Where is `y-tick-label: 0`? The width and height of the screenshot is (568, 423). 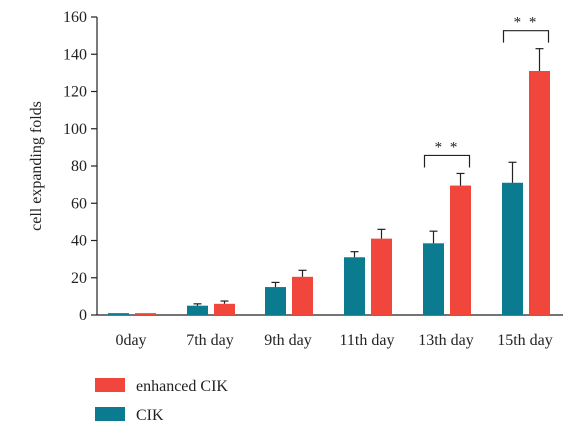
y-tick-label: 0 is located at coordinates (83, 315).